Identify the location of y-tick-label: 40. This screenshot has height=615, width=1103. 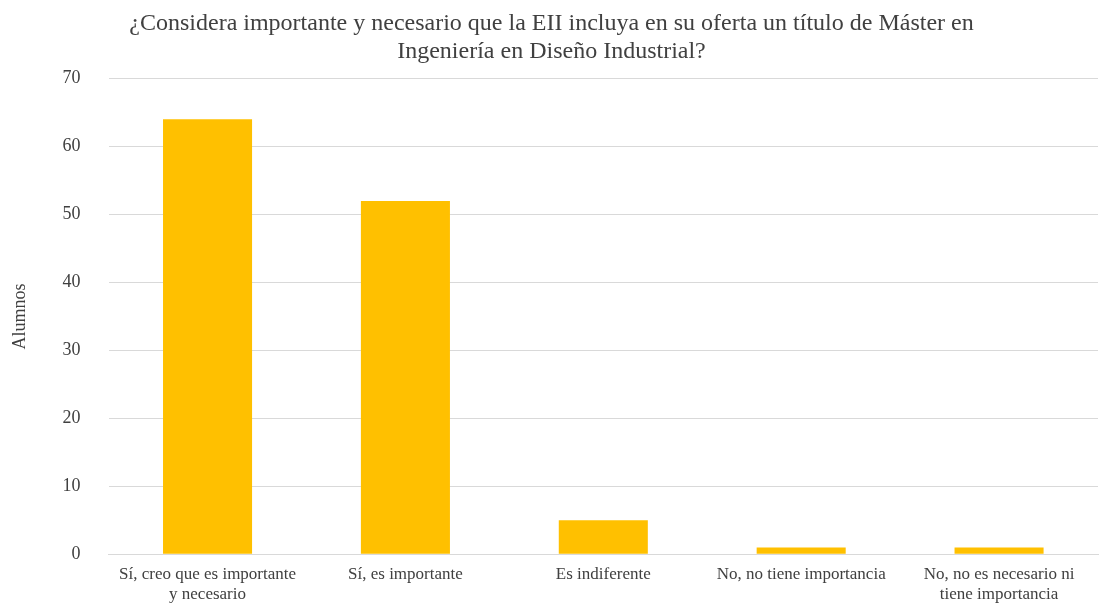
(71, 281).